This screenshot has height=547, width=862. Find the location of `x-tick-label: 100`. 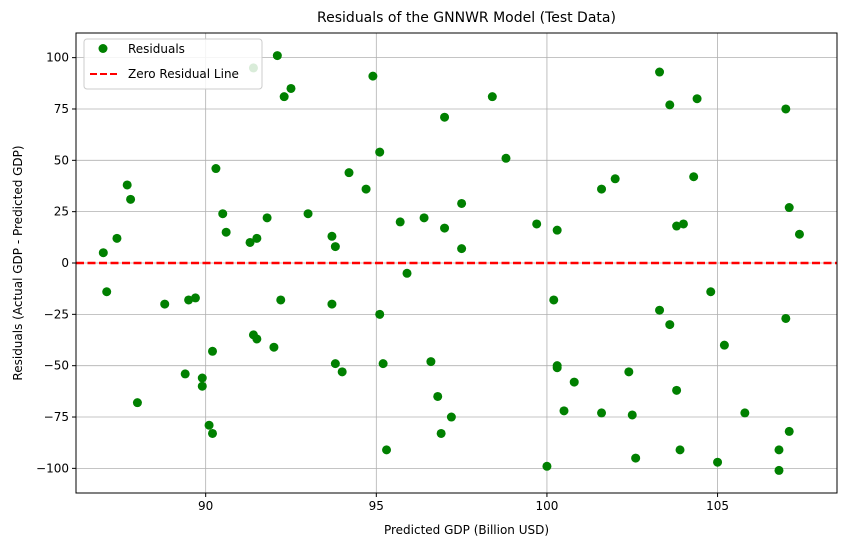

x-tick-label: 100 is located at coordinates (546, 506).